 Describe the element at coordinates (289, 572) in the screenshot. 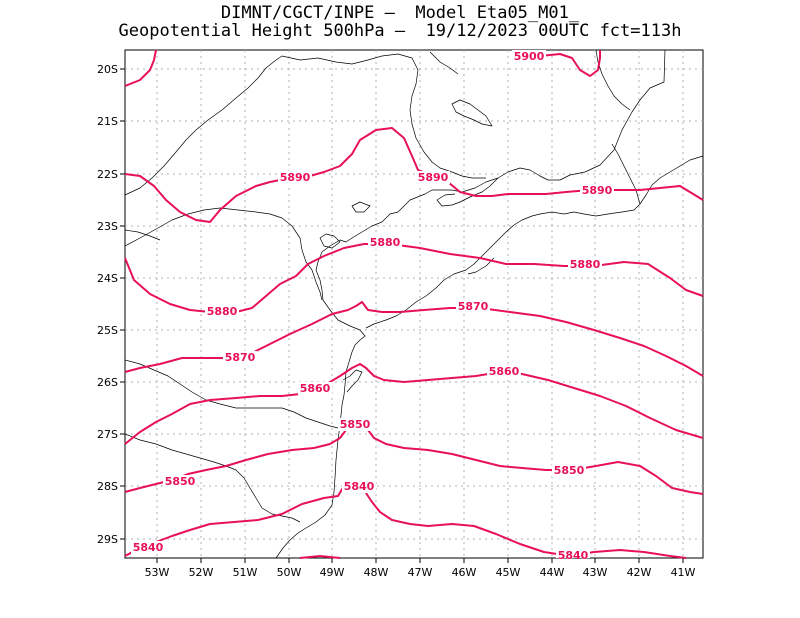

I see `x-tick-label: 50W` at that location.